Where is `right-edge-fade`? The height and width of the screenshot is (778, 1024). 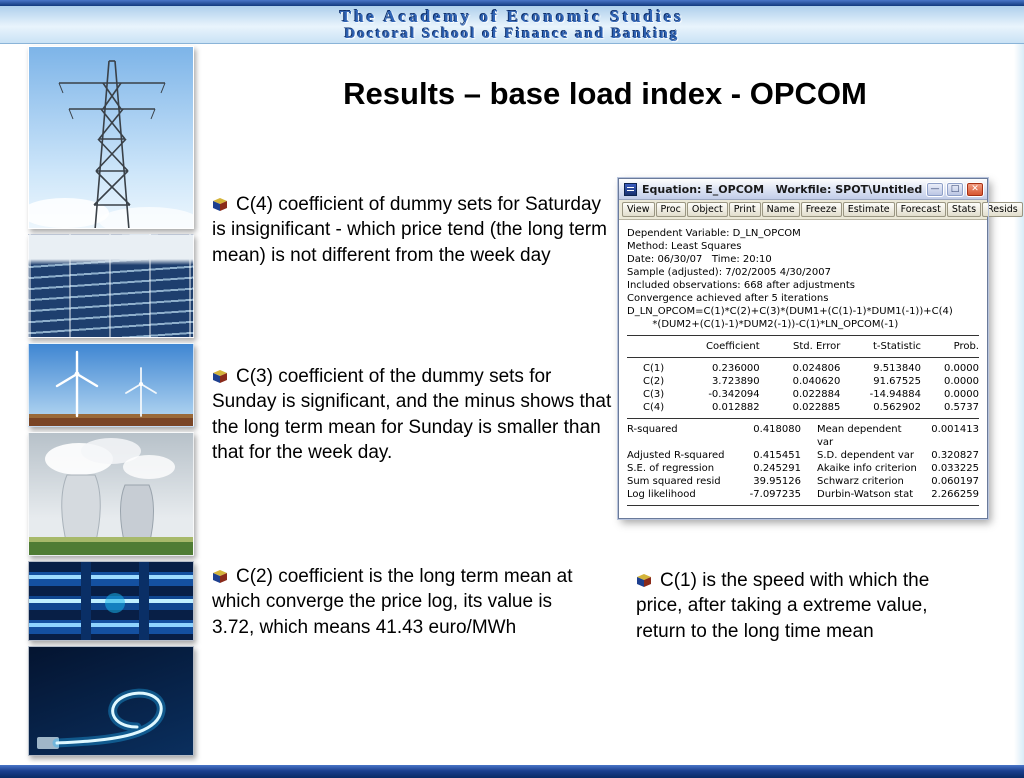 right-edge-fade is located at coordinates (1019, 404).